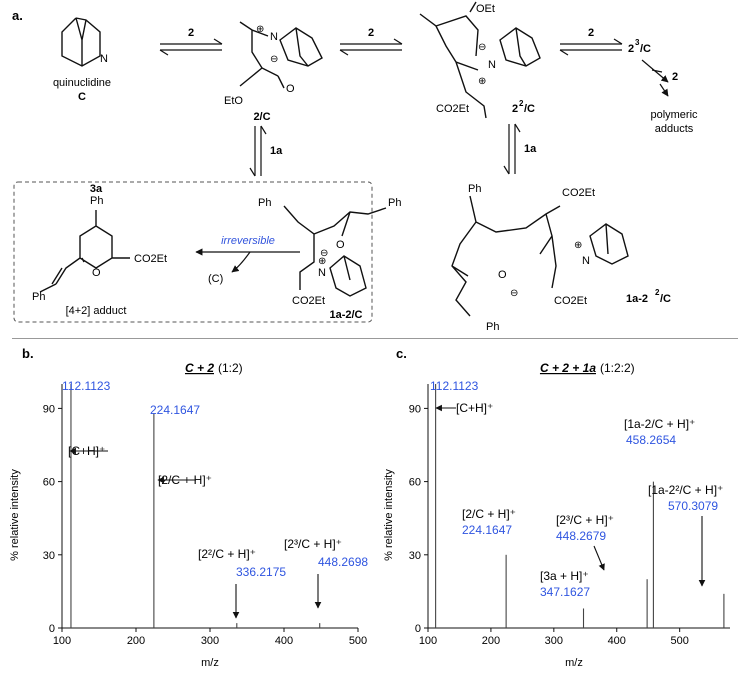 The height and width of the screenshot is (673, 750). I want to click on spectrum-b-y-tick-label: 30, so click(49, 556).